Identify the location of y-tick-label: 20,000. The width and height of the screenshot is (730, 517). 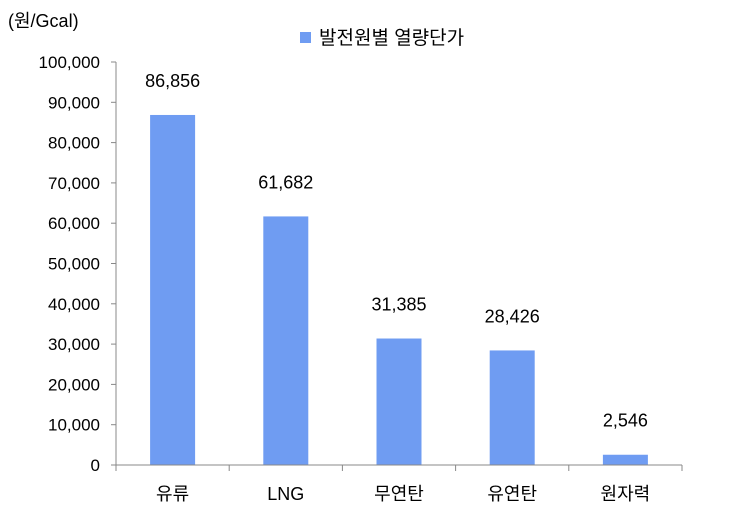
(74, 384).